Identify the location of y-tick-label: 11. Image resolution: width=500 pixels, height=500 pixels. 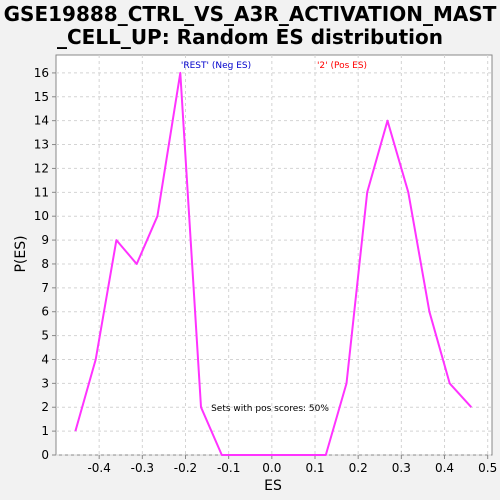
(41, 192).